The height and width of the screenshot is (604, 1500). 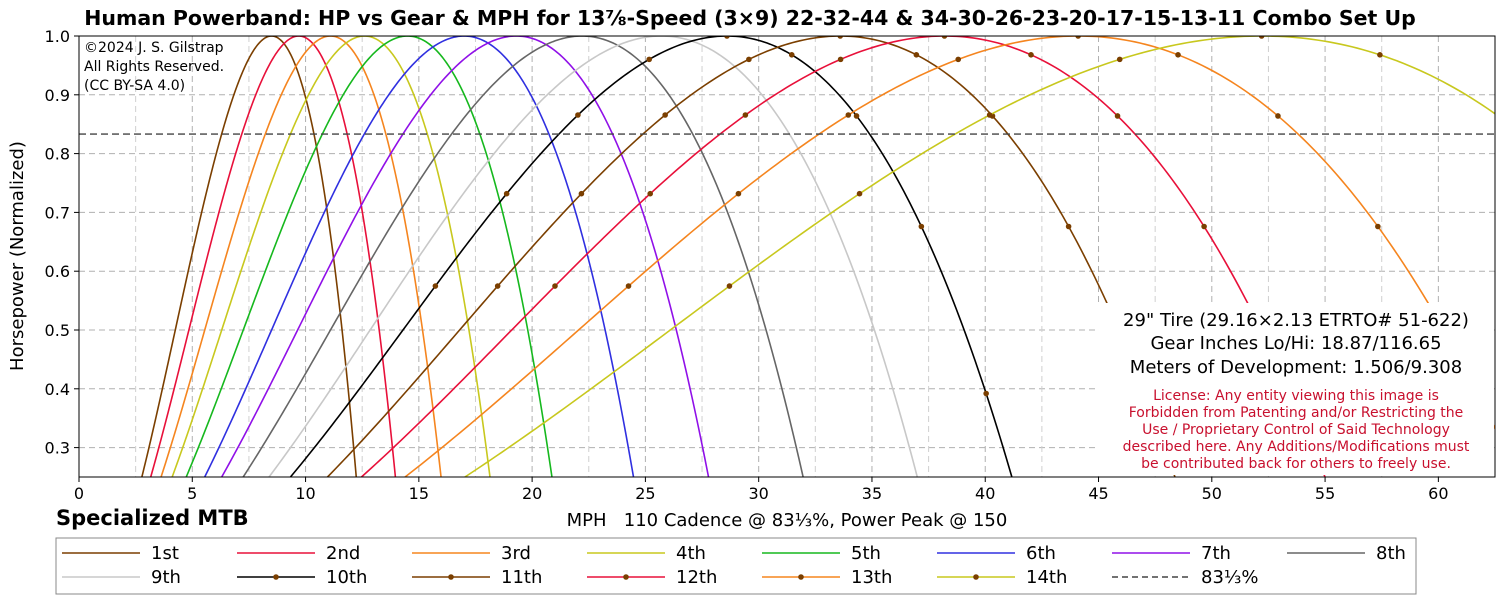 I want to click on legend-label-2nd: 2nd, so click(x=343, y=553).